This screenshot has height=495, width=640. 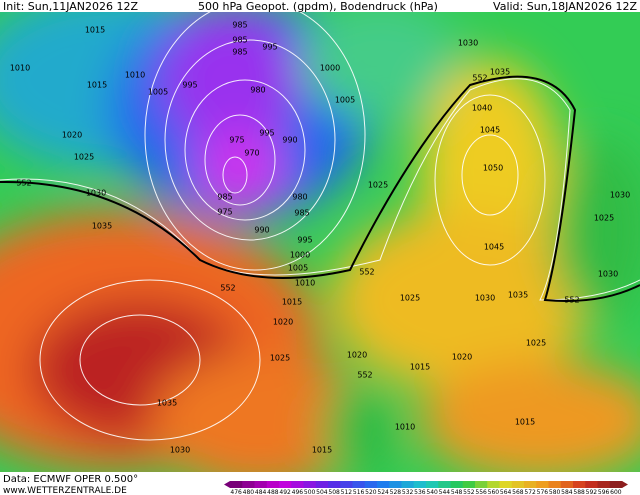 I want to click on colorbar-label: 500, so click(x=310, y=492).